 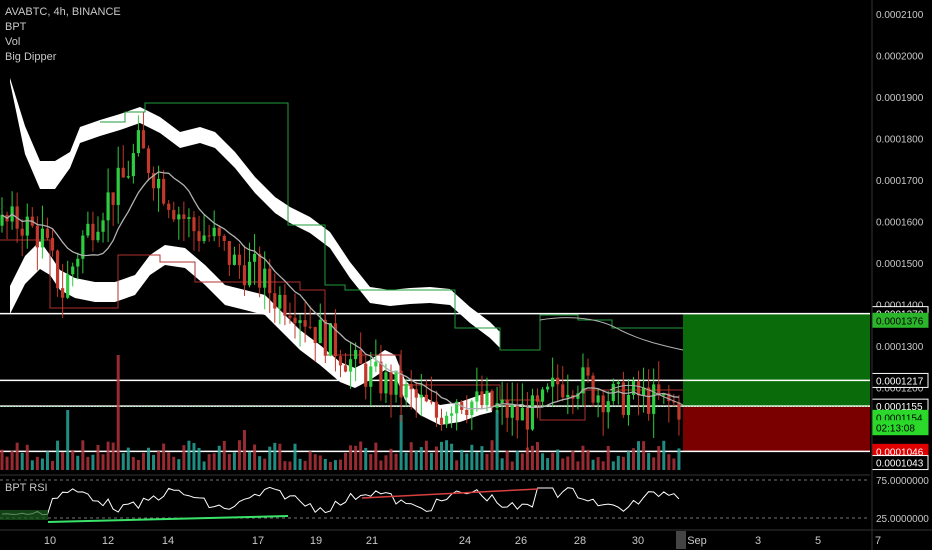 What do you see at coordinates (31, 57) in the screenshot?
I see `indicator-big-dipper: Big Dipper` at bounding box center [31, 57].